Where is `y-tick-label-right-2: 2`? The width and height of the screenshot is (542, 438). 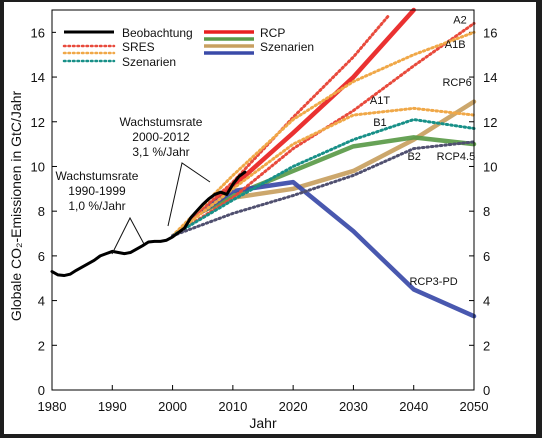
y-tick-label-right-2: 2 is located at coordinates (486, 345).